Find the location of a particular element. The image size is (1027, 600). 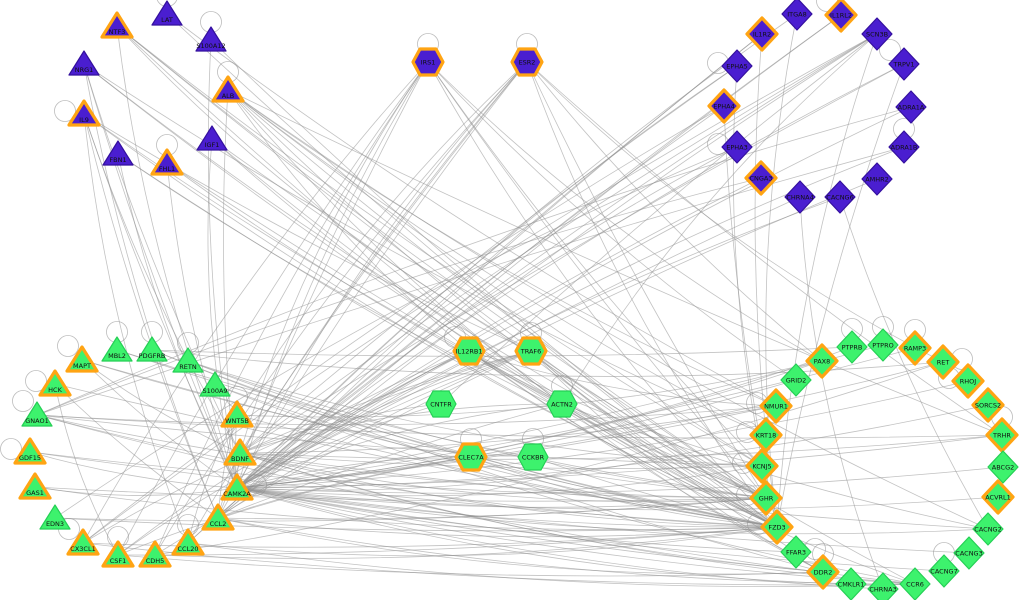

node-CACNG6: CACNG6 is located at coordinates (840, 197).